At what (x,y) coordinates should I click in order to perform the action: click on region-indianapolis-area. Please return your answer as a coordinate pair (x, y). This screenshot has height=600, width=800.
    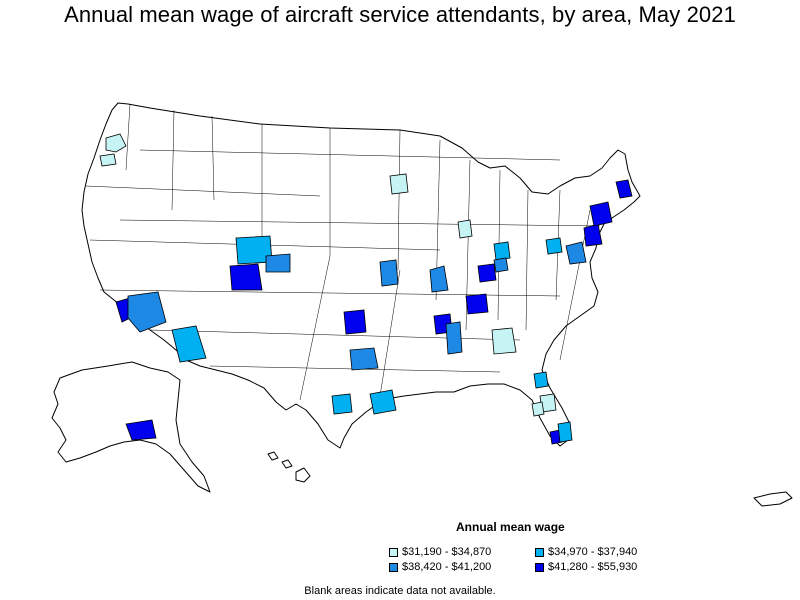
    Looking at the image, I should click on (502, 251).